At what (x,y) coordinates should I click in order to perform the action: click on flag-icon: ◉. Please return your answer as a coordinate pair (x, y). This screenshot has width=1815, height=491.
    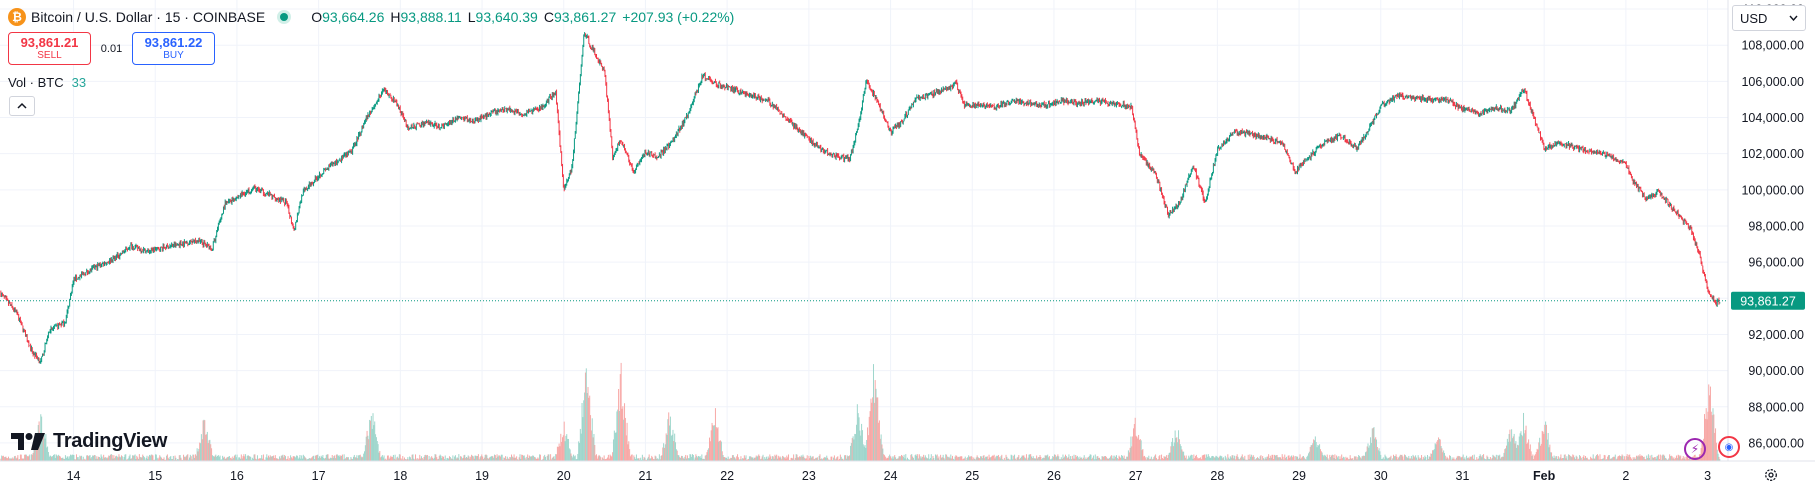
    Looking at the image, I should click on (1729, 447).